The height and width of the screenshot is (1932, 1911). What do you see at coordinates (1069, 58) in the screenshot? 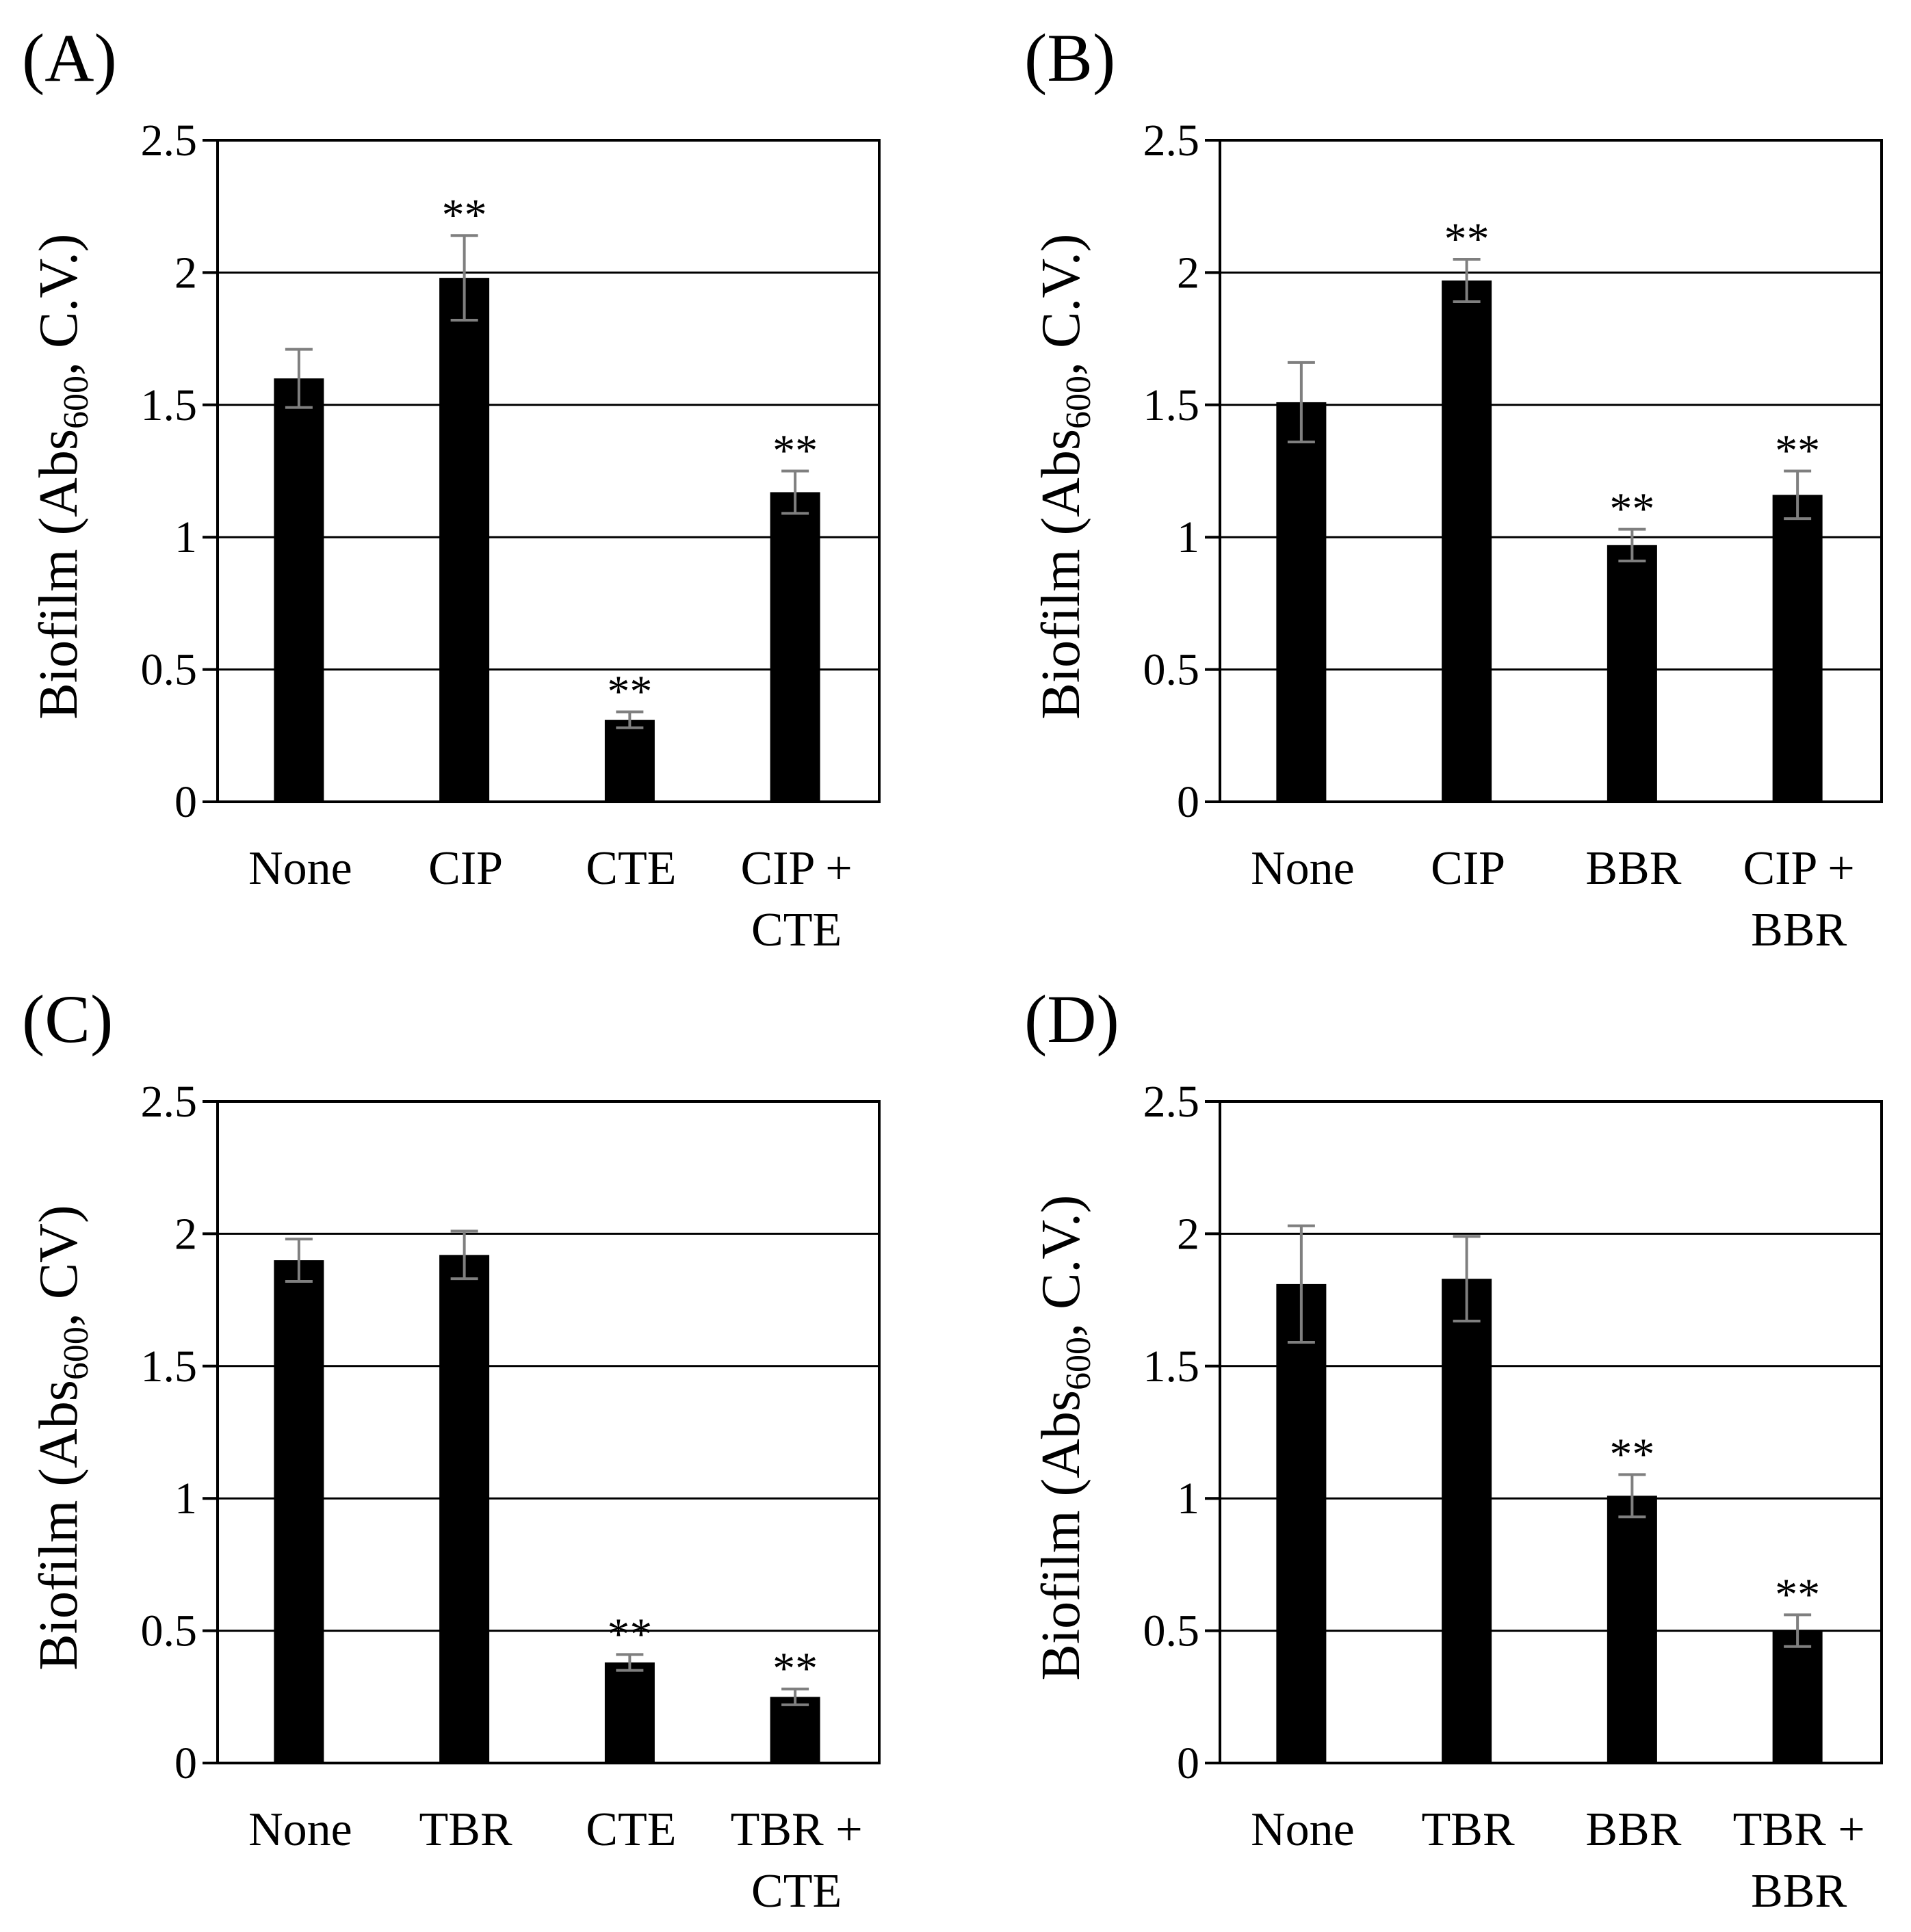
I see `panel-label: (B)` at bounding box center [1069, 58].